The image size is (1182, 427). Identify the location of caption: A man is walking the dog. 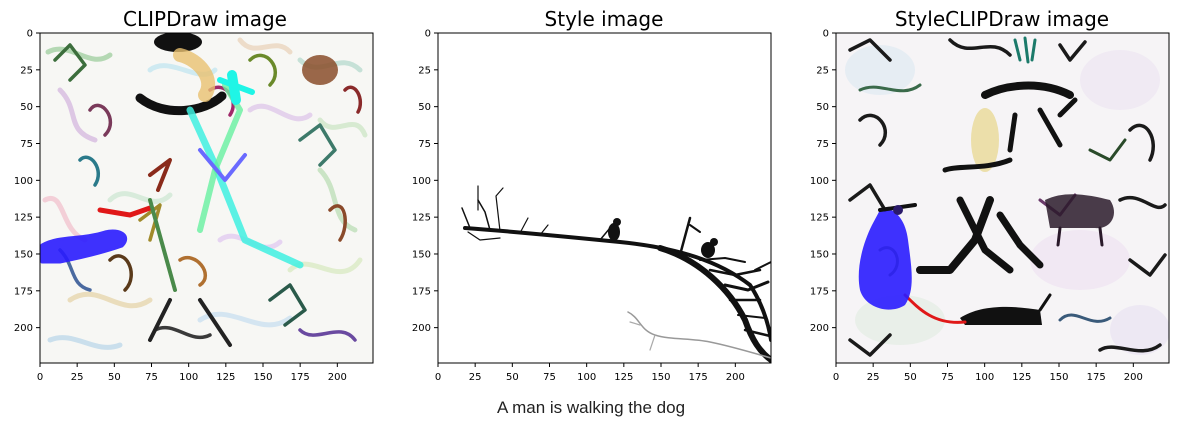
(591, 407).